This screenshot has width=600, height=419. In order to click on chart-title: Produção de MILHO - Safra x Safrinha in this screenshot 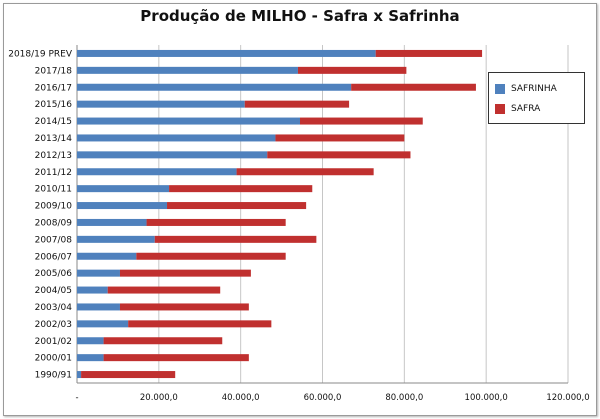, I will do `click(300, 16)`.